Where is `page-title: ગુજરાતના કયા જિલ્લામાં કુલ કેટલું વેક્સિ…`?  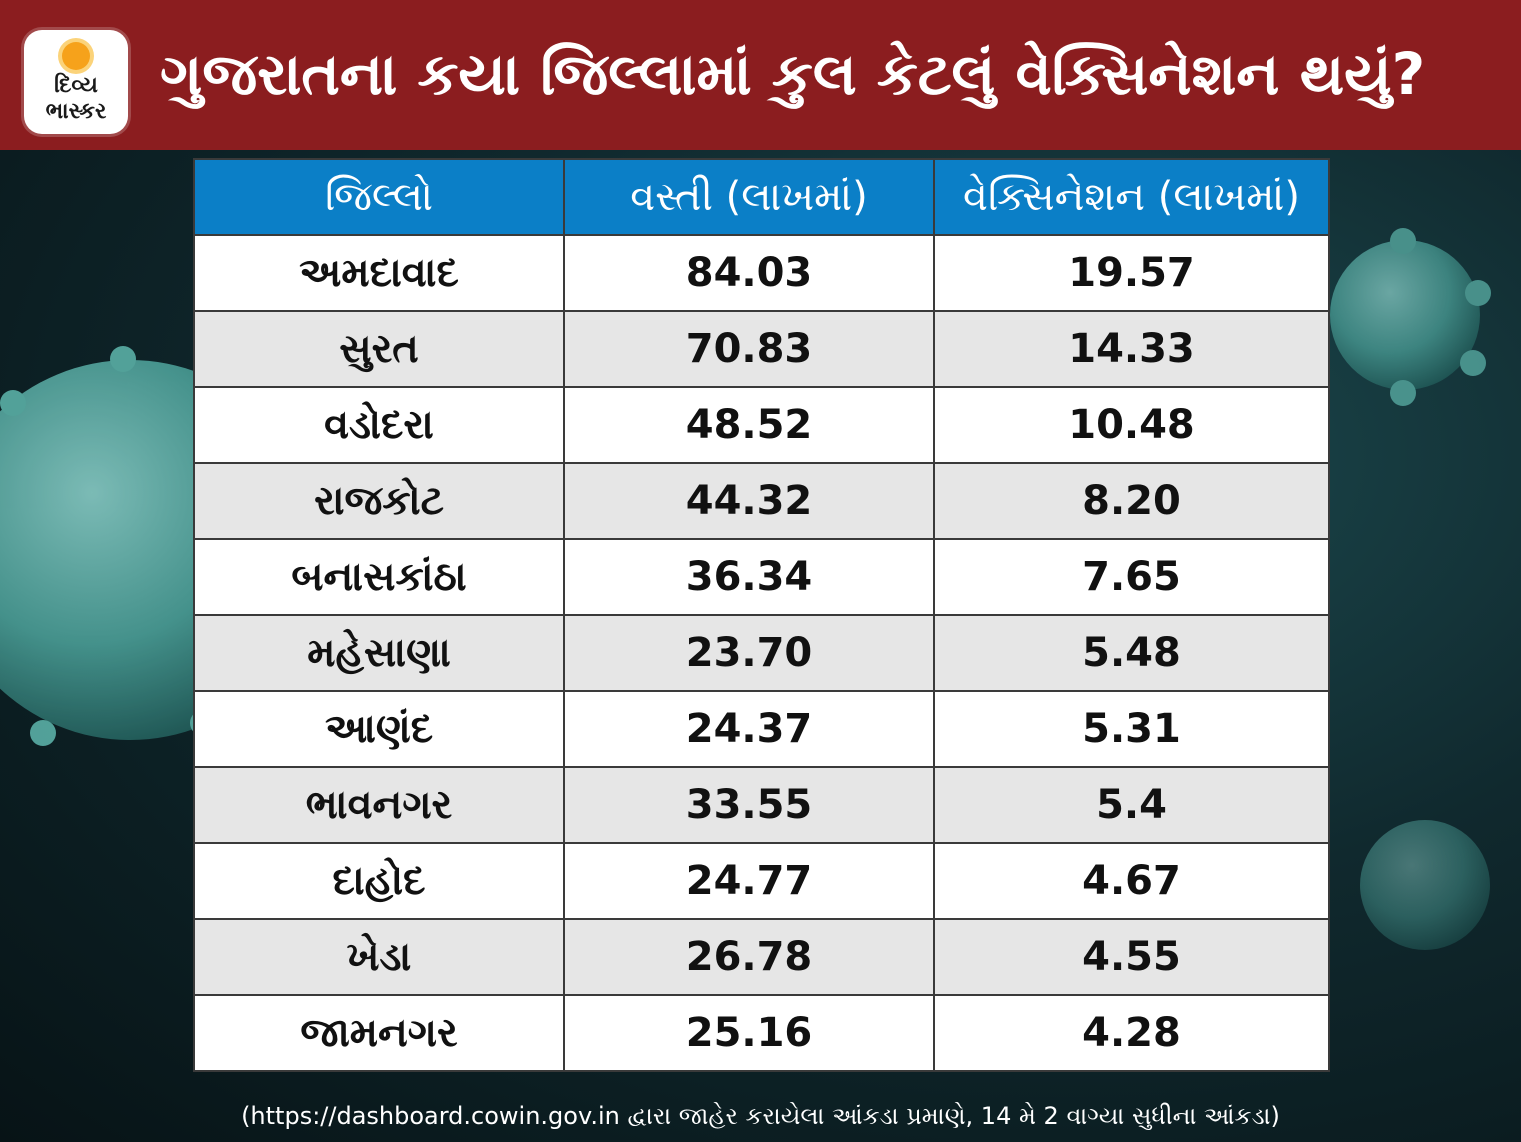 page-title: ગુજરાતના કયા જિલ્લામાં કુલ કેટલું વેક્સિ… is located at coordinates (793, 74).